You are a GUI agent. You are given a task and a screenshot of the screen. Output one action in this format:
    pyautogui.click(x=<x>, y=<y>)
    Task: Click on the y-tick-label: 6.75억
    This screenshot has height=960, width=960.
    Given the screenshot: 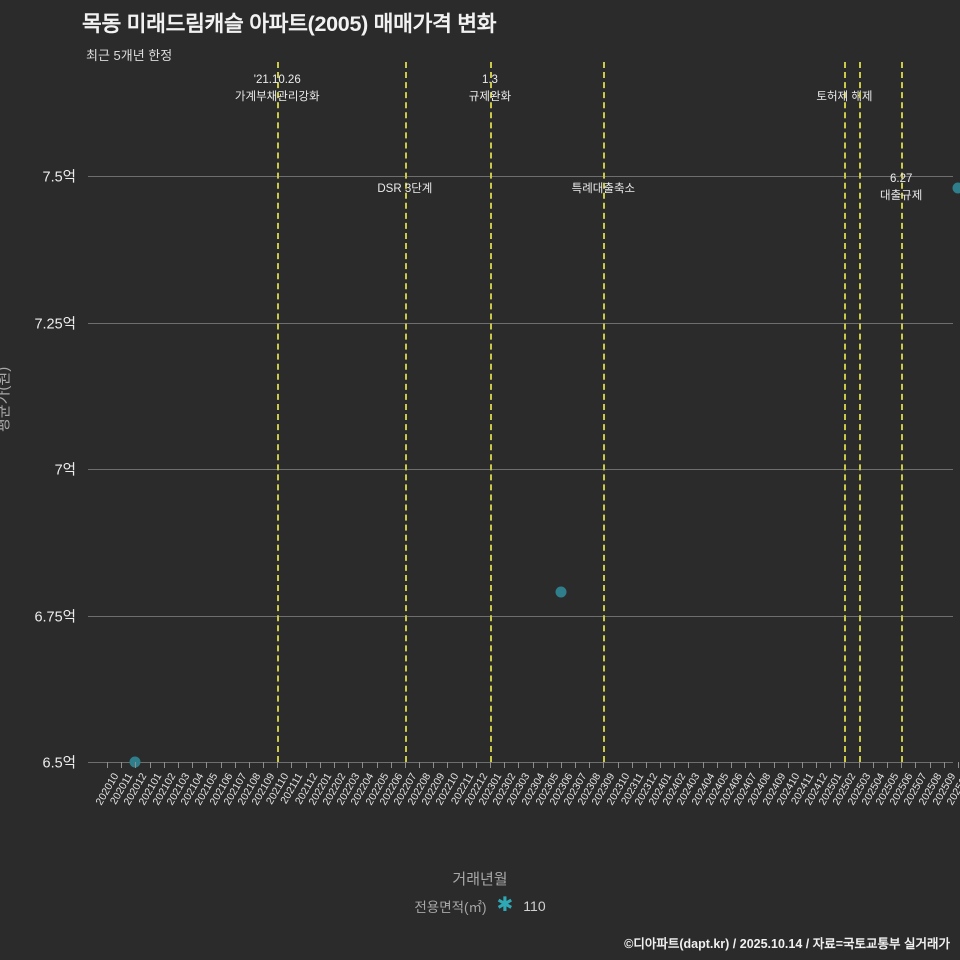 What is the action you would take?
    pyautogui.click(x=55, y=617)
    